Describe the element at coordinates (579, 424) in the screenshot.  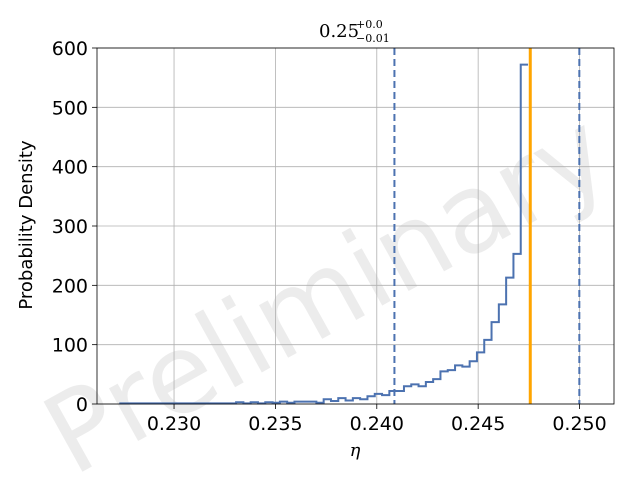
I see `x-tick-label: 0.250` at that location.